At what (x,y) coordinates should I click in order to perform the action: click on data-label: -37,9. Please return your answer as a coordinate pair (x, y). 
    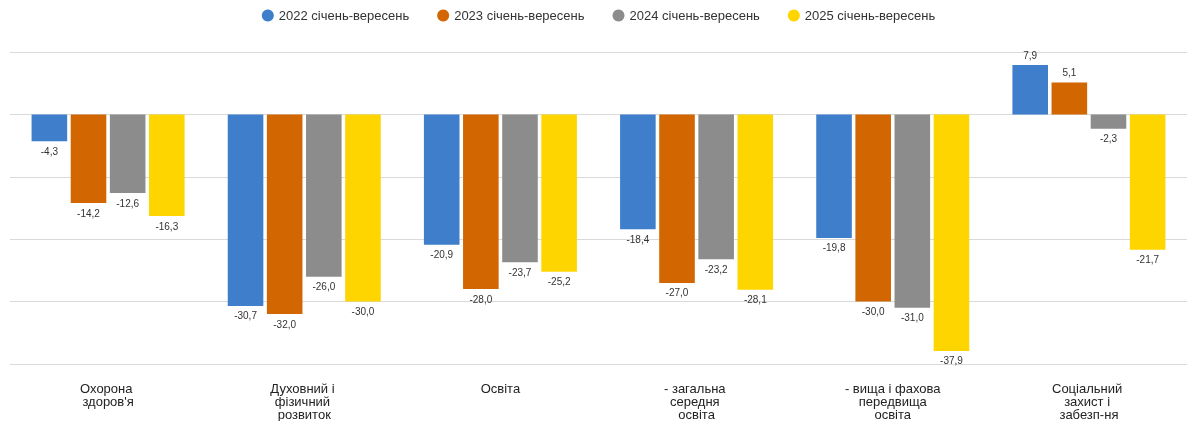
    Looking at the image, I should click on (952, 361).